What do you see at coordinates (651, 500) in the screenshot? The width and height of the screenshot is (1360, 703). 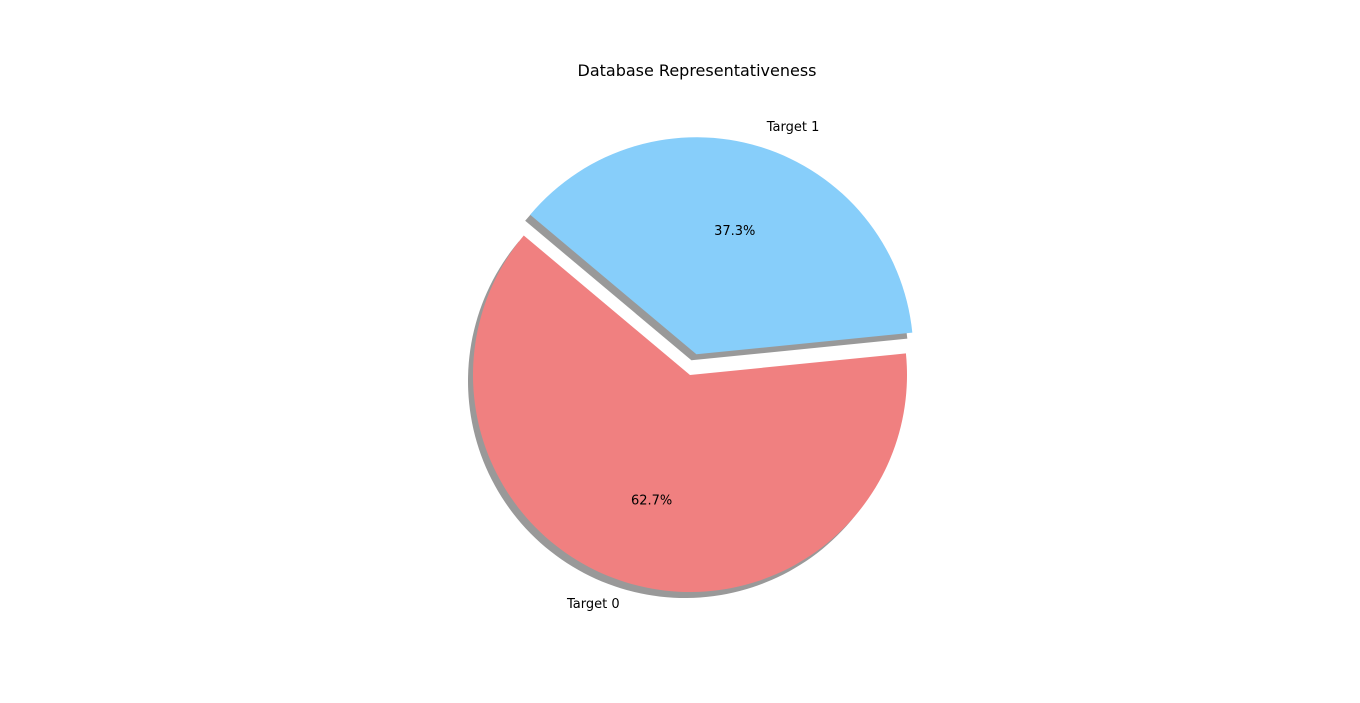 I see `pct-label-target-0: 62.7%` at bounding box center [651, 500].